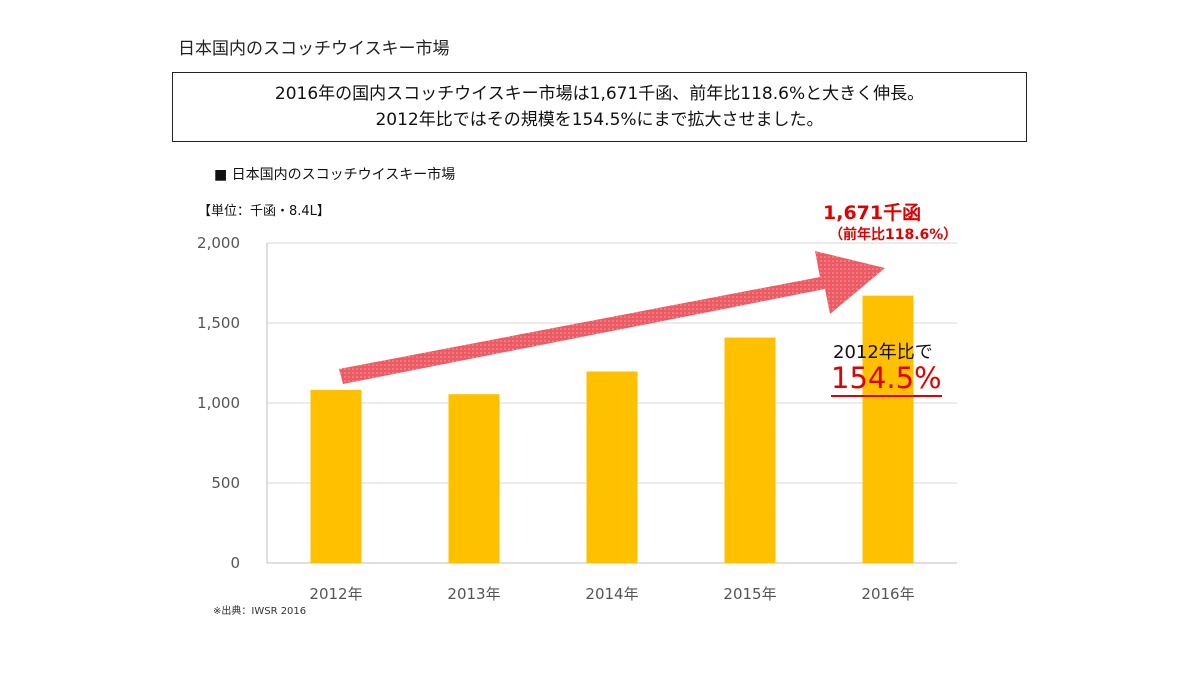 Image resolution: width=1200 pixels, height=675 pixels. Describe the element at coordinates (260, 611) in the screenshot. I see `source-note: ※出典：IWSR 2016` at that location.